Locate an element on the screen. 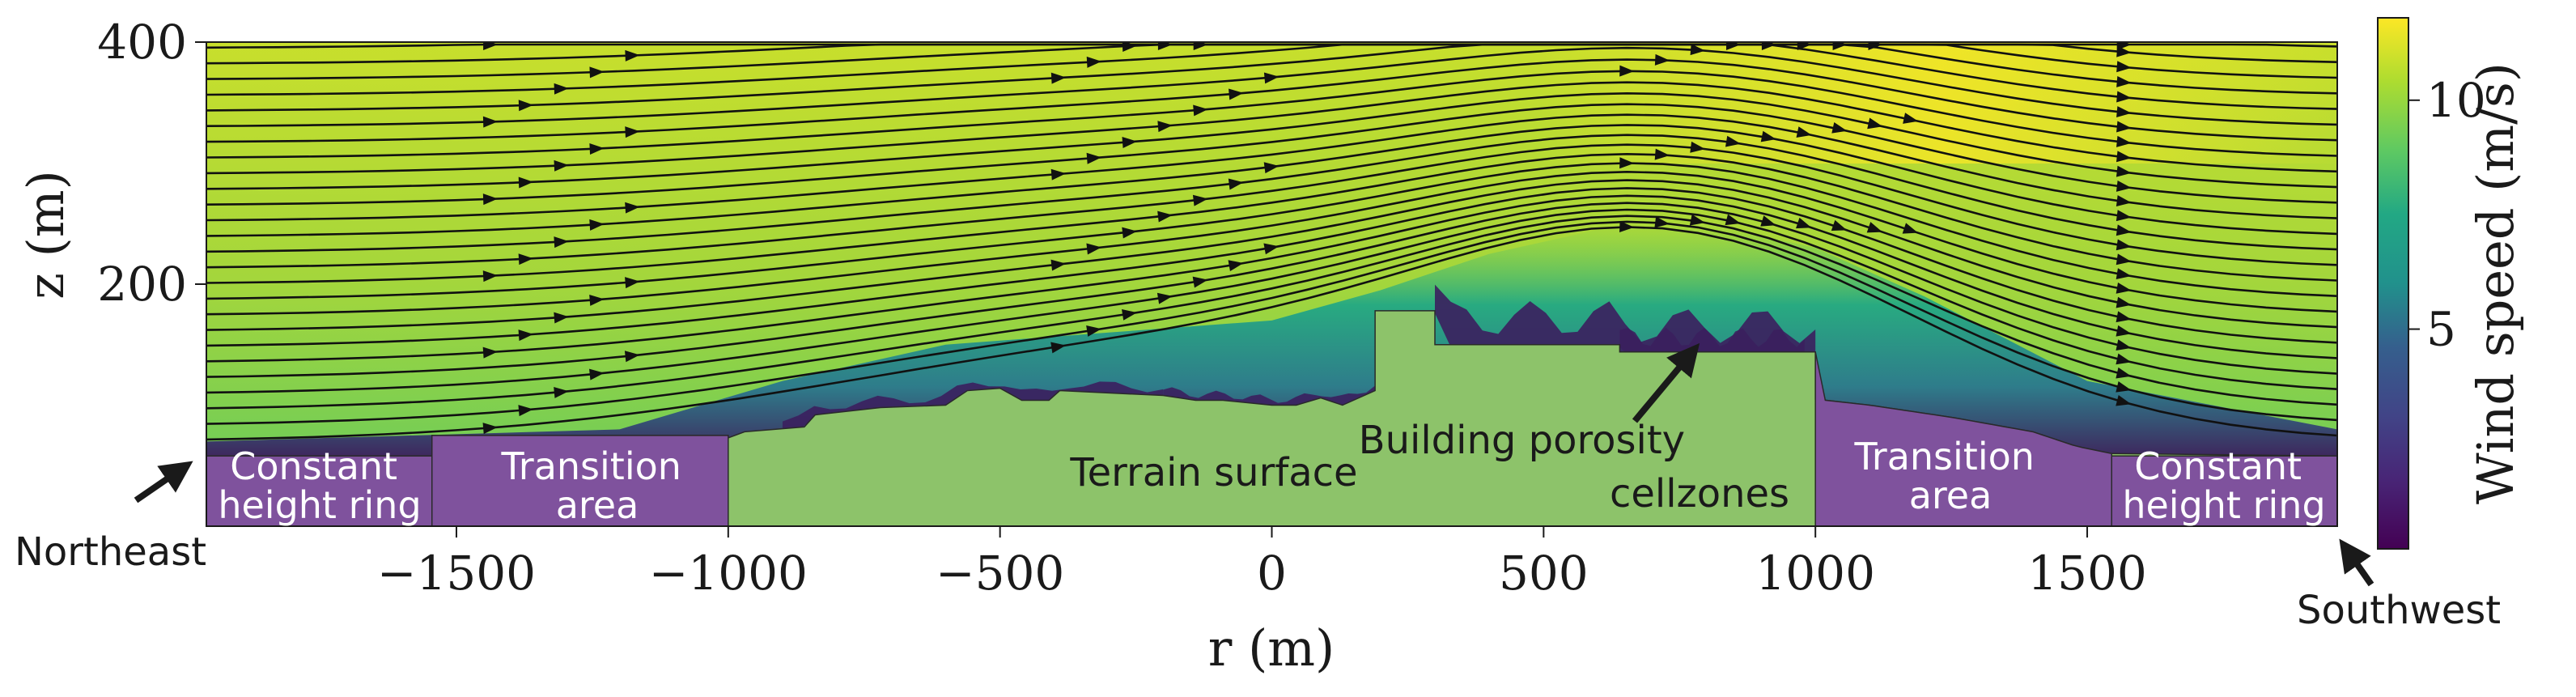 The height and width of the screenshot is (697, 2576). zone-transition-left is located at coordinates (580, 481).